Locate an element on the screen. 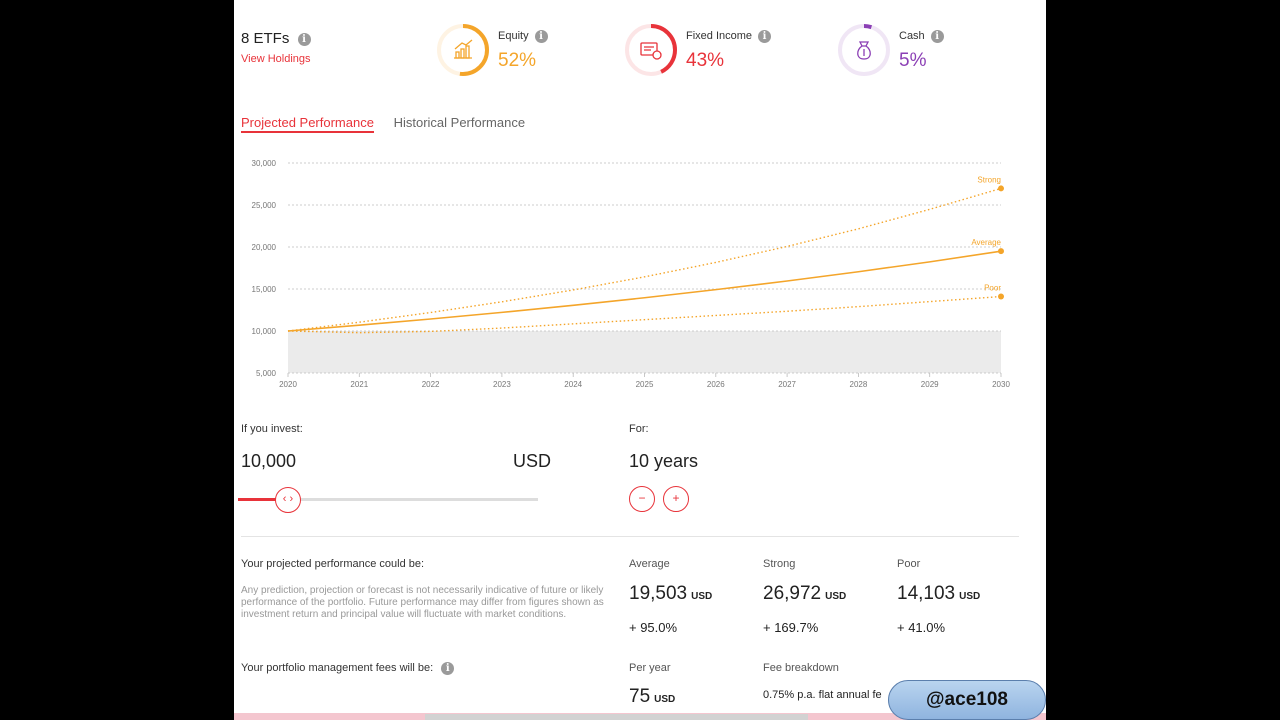  watermark-badge: @ace108 is located at coordinates (967, 700).